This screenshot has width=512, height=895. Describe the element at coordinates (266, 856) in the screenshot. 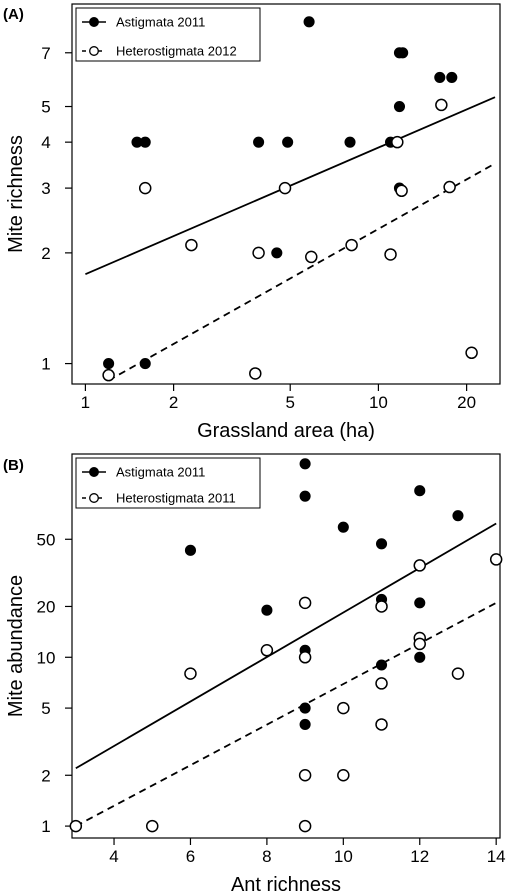

I see `x-tick-label: 8` at that location.